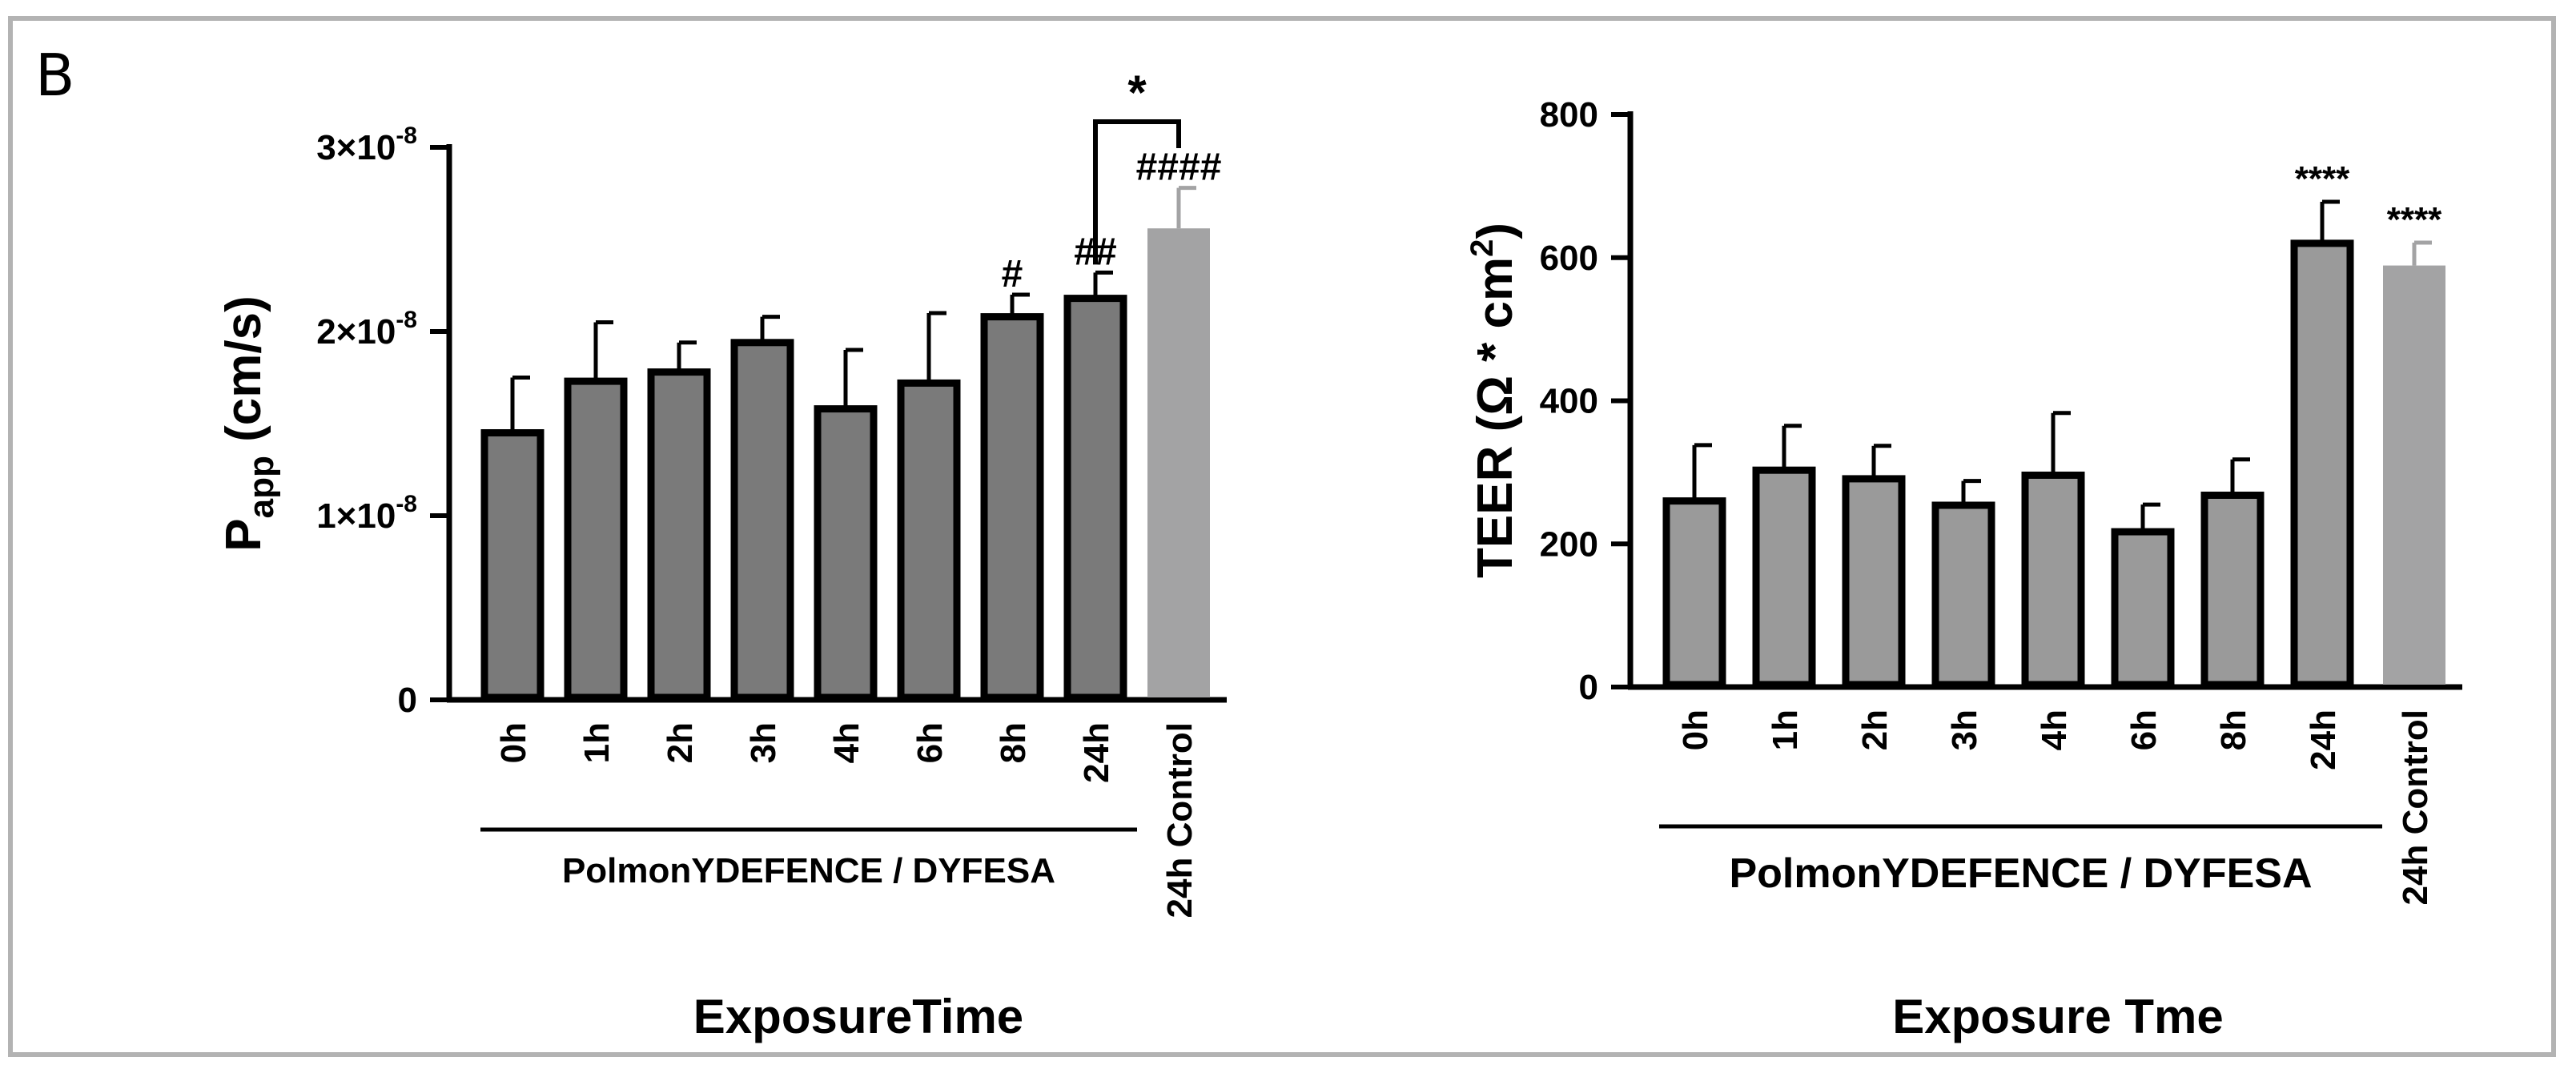 The height and width of the screenshot is (1077, 2576). What do you see at coordinates (858, 1016) in the screenshot?
I see `x-axis-title: ExposureTime` at bounding box center [858, 1016].